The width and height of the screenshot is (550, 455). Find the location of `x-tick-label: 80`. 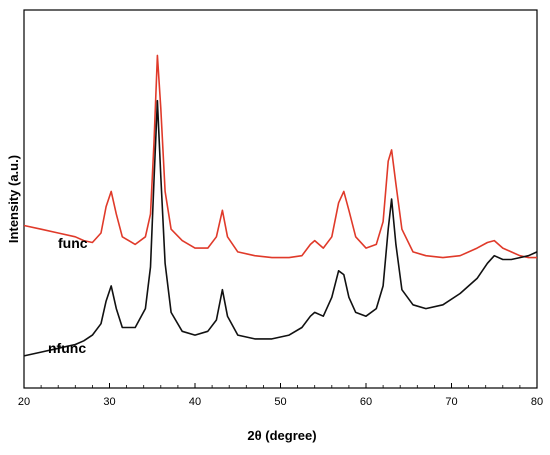

x-tick-label: 80 is located at coordinates (537, 402).